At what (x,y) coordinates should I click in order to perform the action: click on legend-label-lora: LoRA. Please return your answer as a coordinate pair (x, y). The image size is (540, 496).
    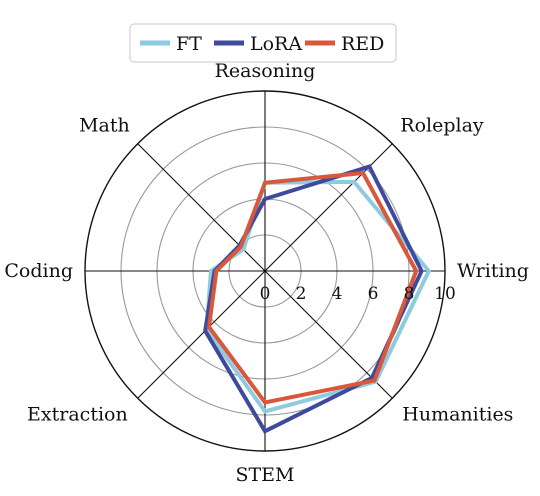
    Looking at the image, I should click on (276, 44).